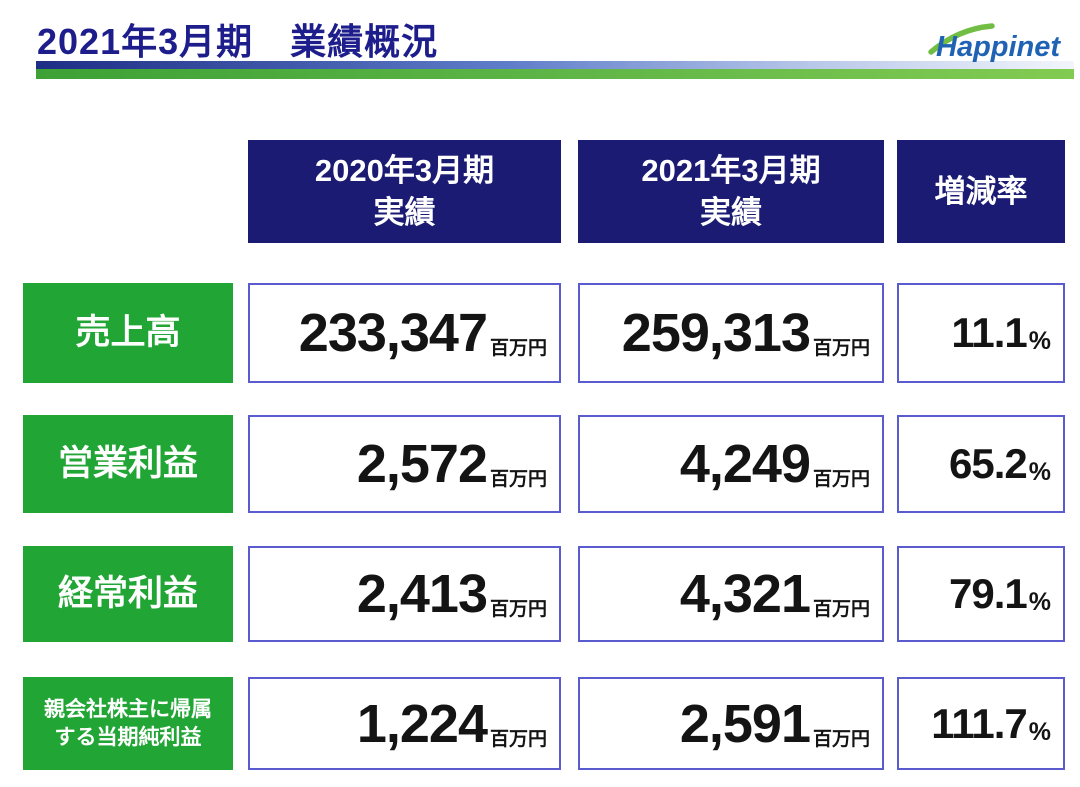 The image size is (1080, 787). I want to click on cell-net-sales-change: 11.1%, so click(981, 333).